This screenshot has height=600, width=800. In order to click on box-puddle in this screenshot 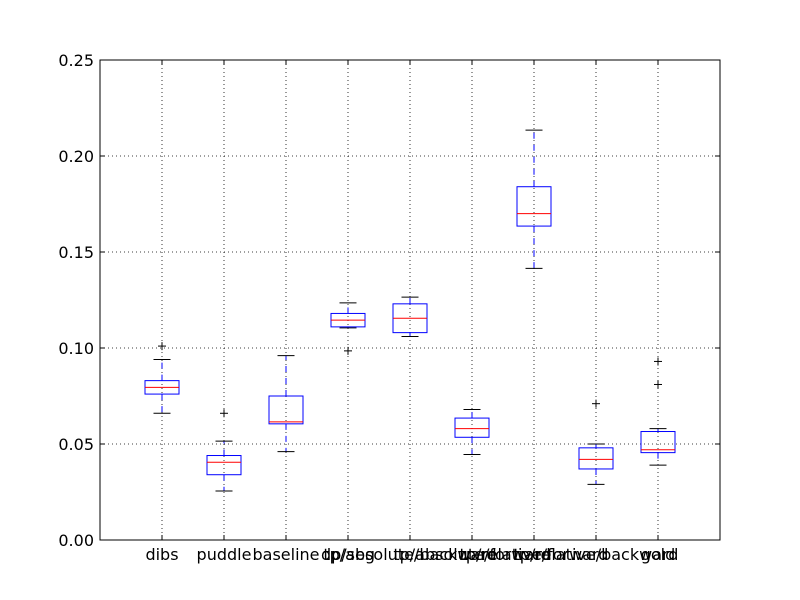, I will do `click(224, 450)`.